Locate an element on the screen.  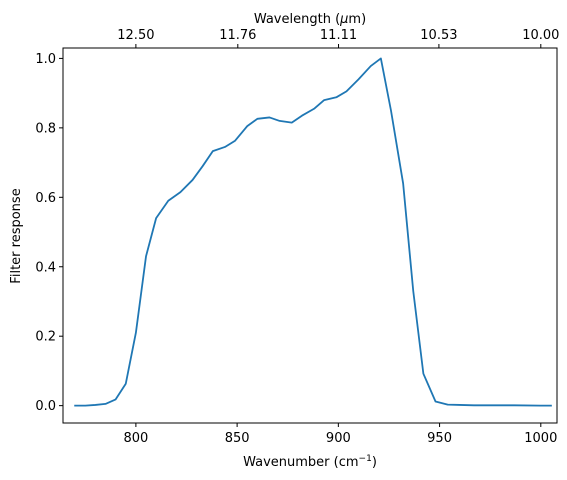
x-tick-label: 1000 is located at coordinates (540, 438).